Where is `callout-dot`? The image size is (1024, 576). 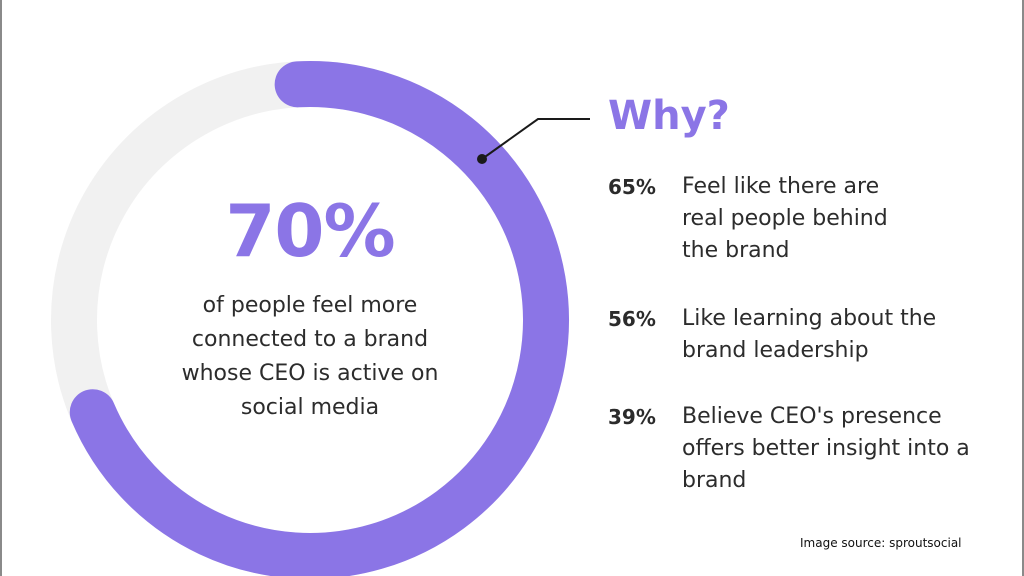
callout-dot is located at coordinates (482, 159).